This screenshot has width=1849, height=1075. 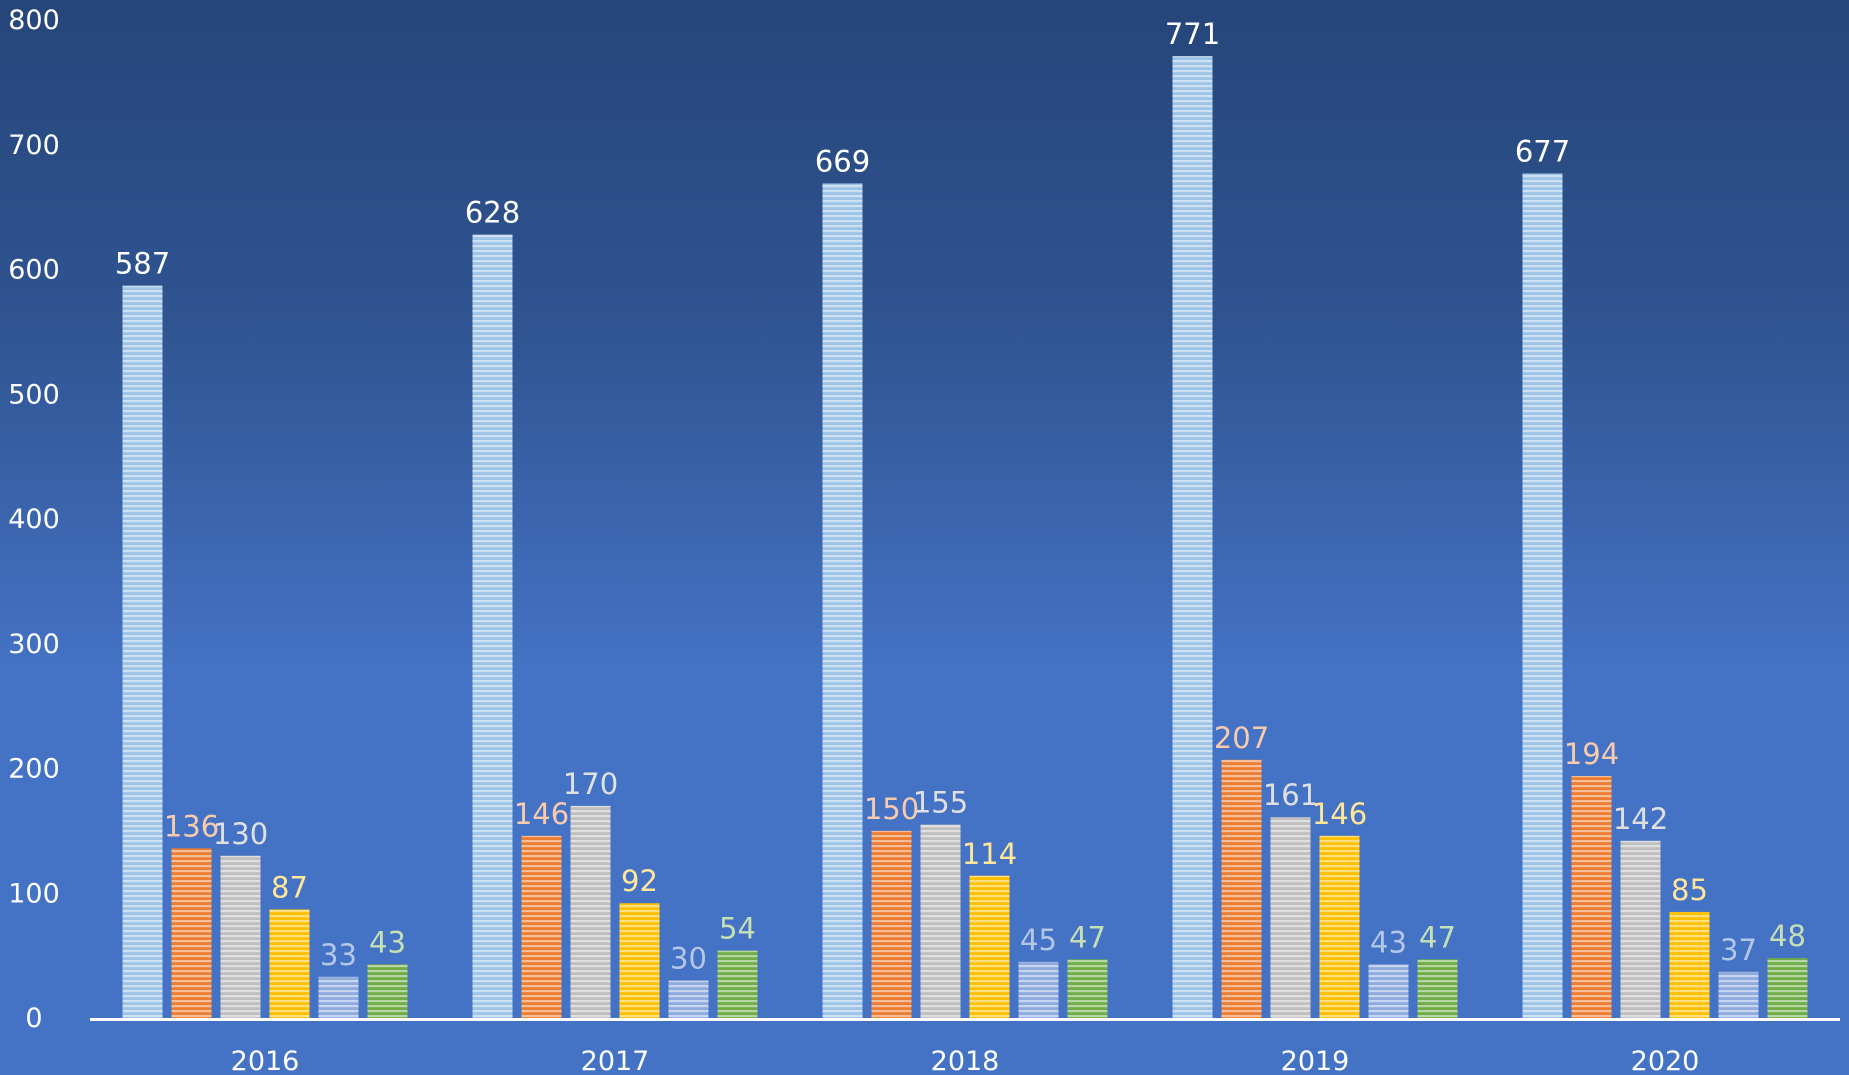 I want to click on x-axis-tick-labels: 2016 2017 2018 2019 2020, so click(x=965, y=1060).